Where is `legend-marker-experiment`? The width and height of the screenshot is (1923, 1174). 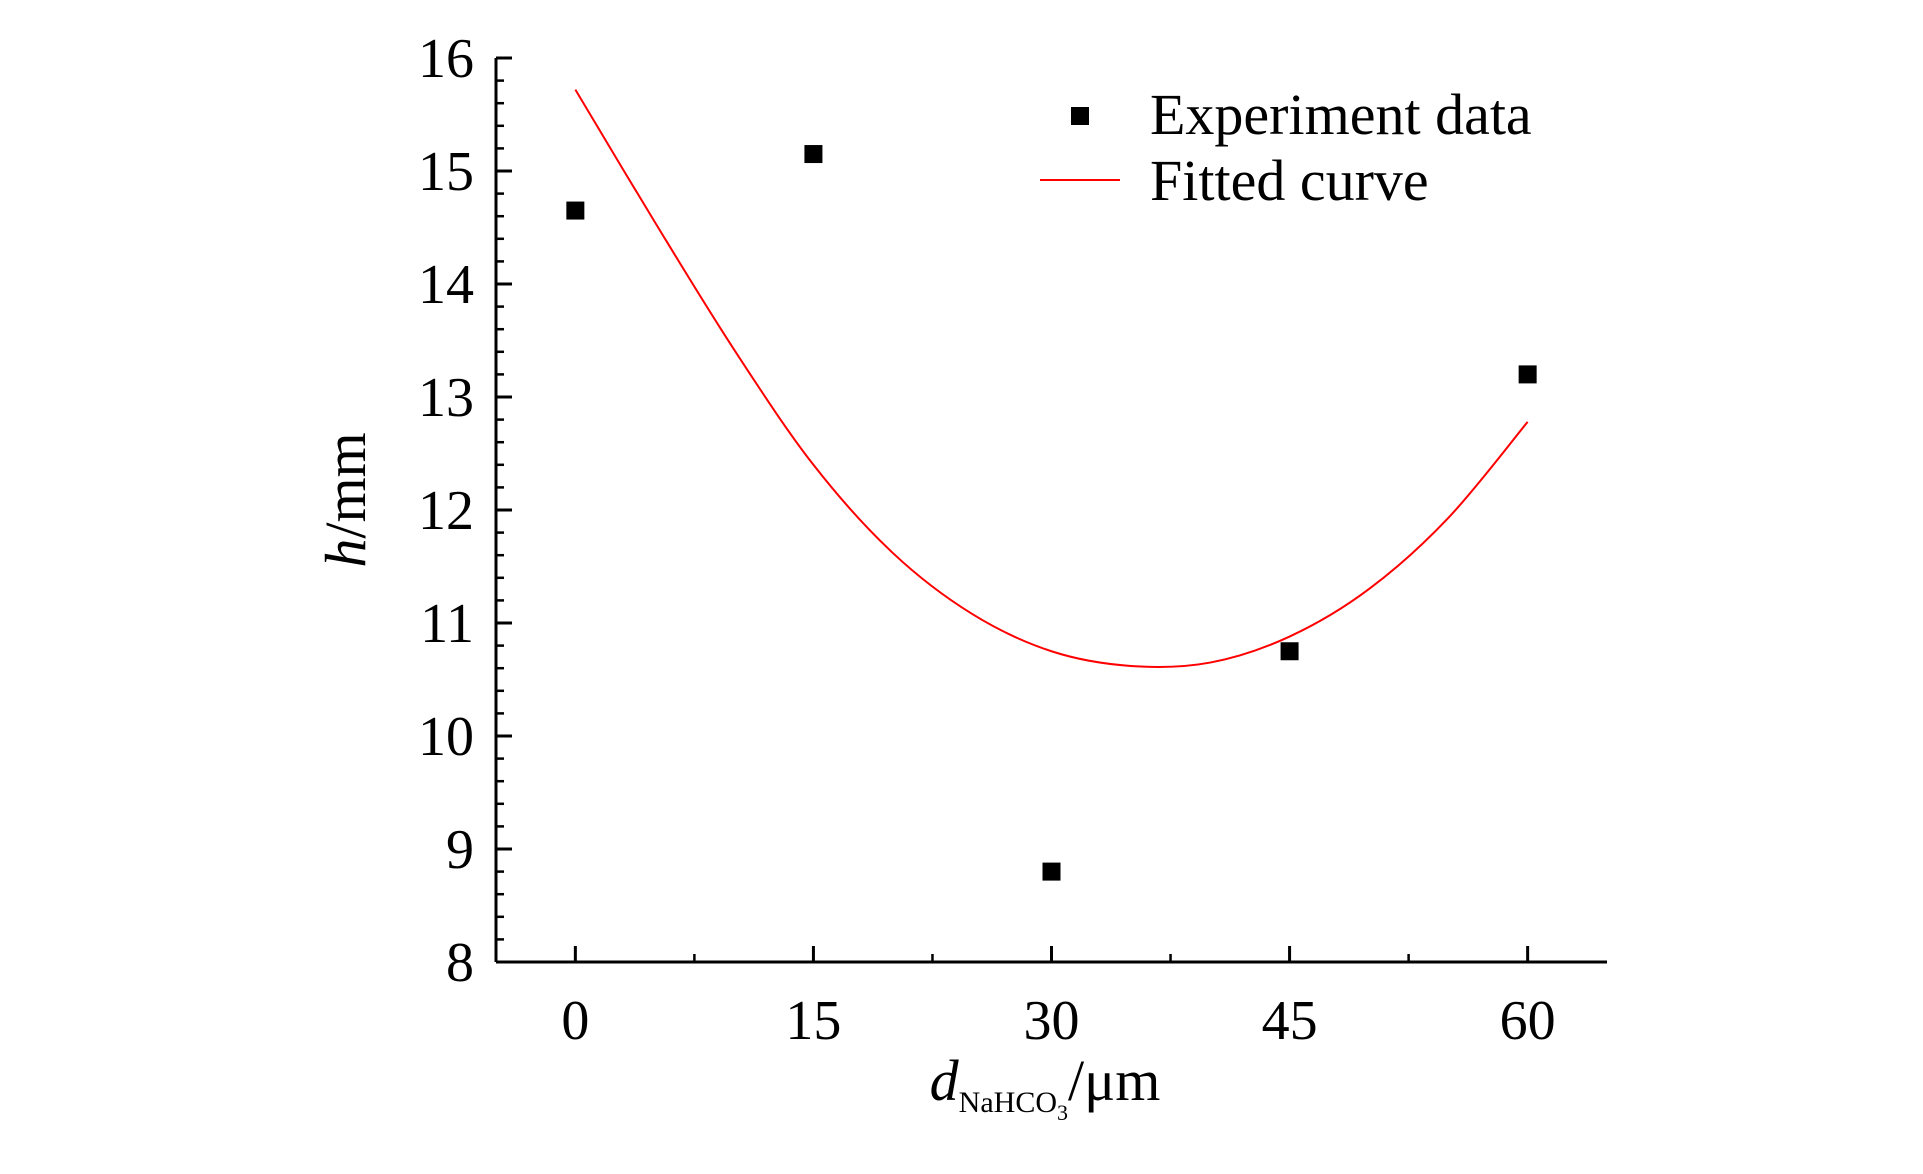 legend-marker-experiment is located at coordinates (1080, 116).